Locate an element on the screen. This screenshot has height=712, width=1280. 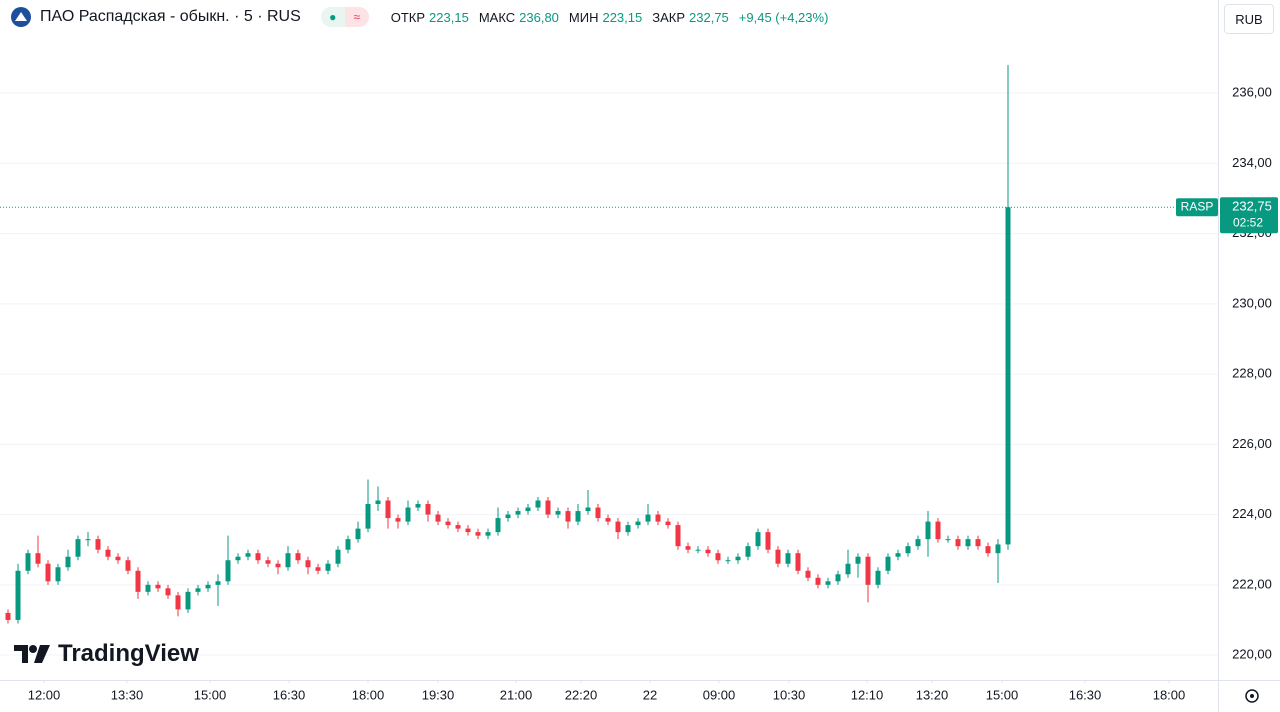
open-value: 223,15 is located at coordinates (449, 17).